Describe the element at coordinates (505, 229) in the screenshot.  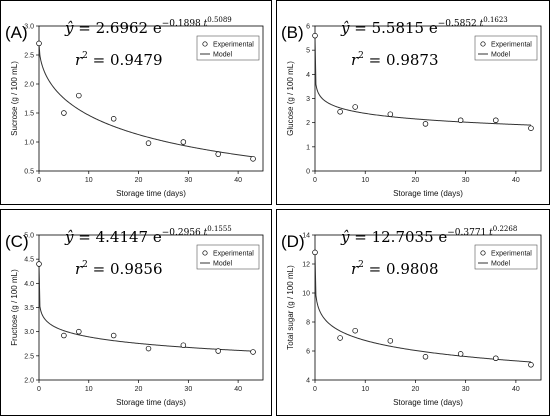
I see `equation-exponent-power: 0.2268` at that location.